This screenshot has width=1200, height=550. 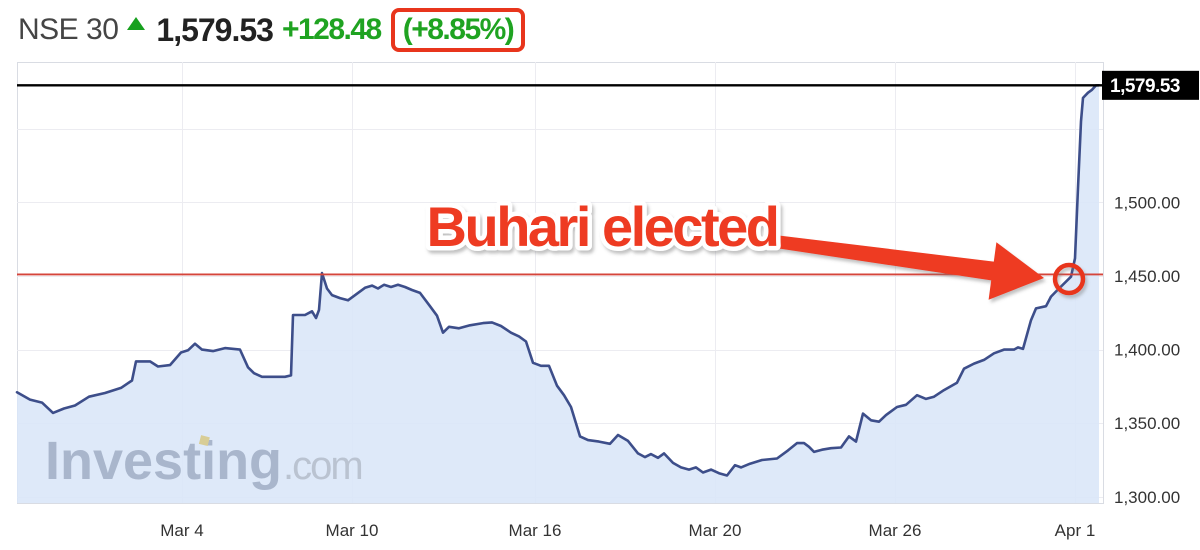 I want to click on y-axis-label: 1,350.00, so click(x=1147, y=423).